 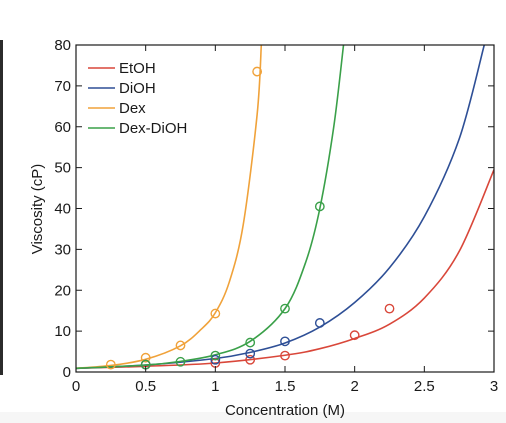 What do you see at coordinates (285, 386) in the screenshot?
I see `x-tick-label: 1.5` at bounding box center [285, 386].